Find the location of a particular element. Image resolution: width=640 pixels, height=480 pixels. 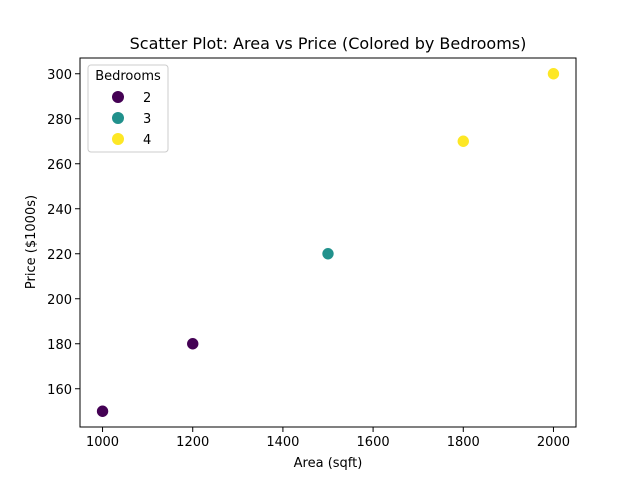

x-tick-label: 1400 is located at coordinates (282, 442).